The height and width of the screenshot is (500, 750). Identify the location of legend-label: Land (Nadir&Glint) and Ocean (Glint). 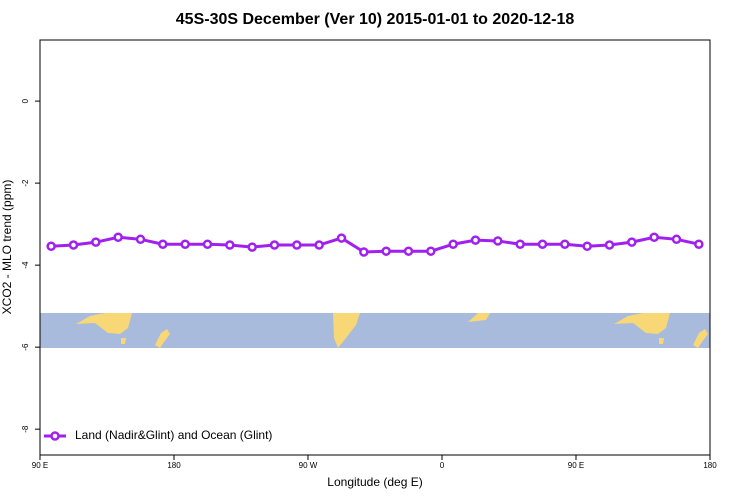
(173, 435).